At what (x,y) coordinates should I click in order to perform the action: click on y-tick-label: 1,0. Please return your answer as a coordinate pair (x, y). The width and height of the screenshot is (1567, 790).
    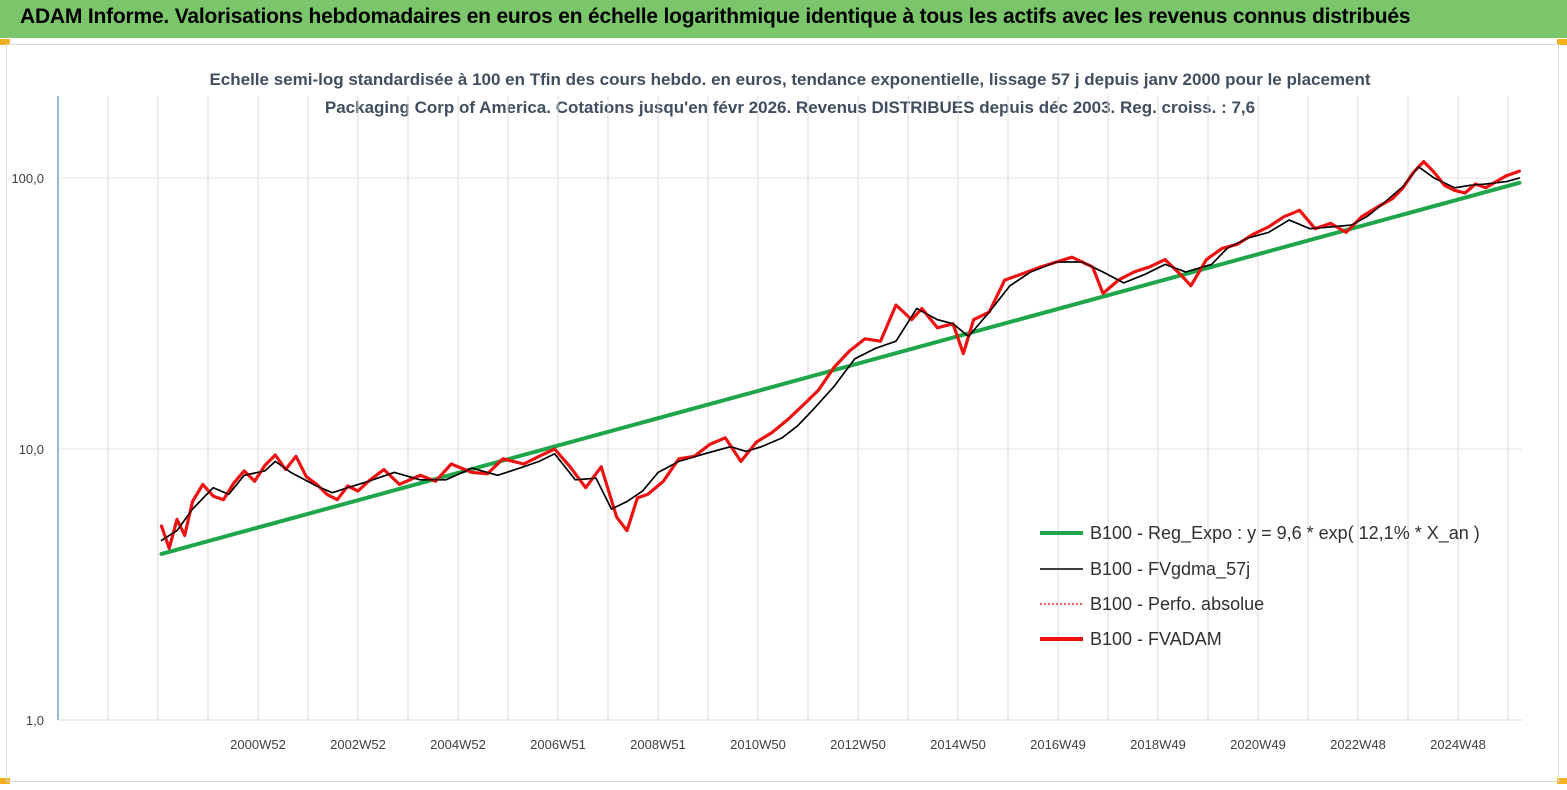
    Looking at the image, I should click on (35, 720).